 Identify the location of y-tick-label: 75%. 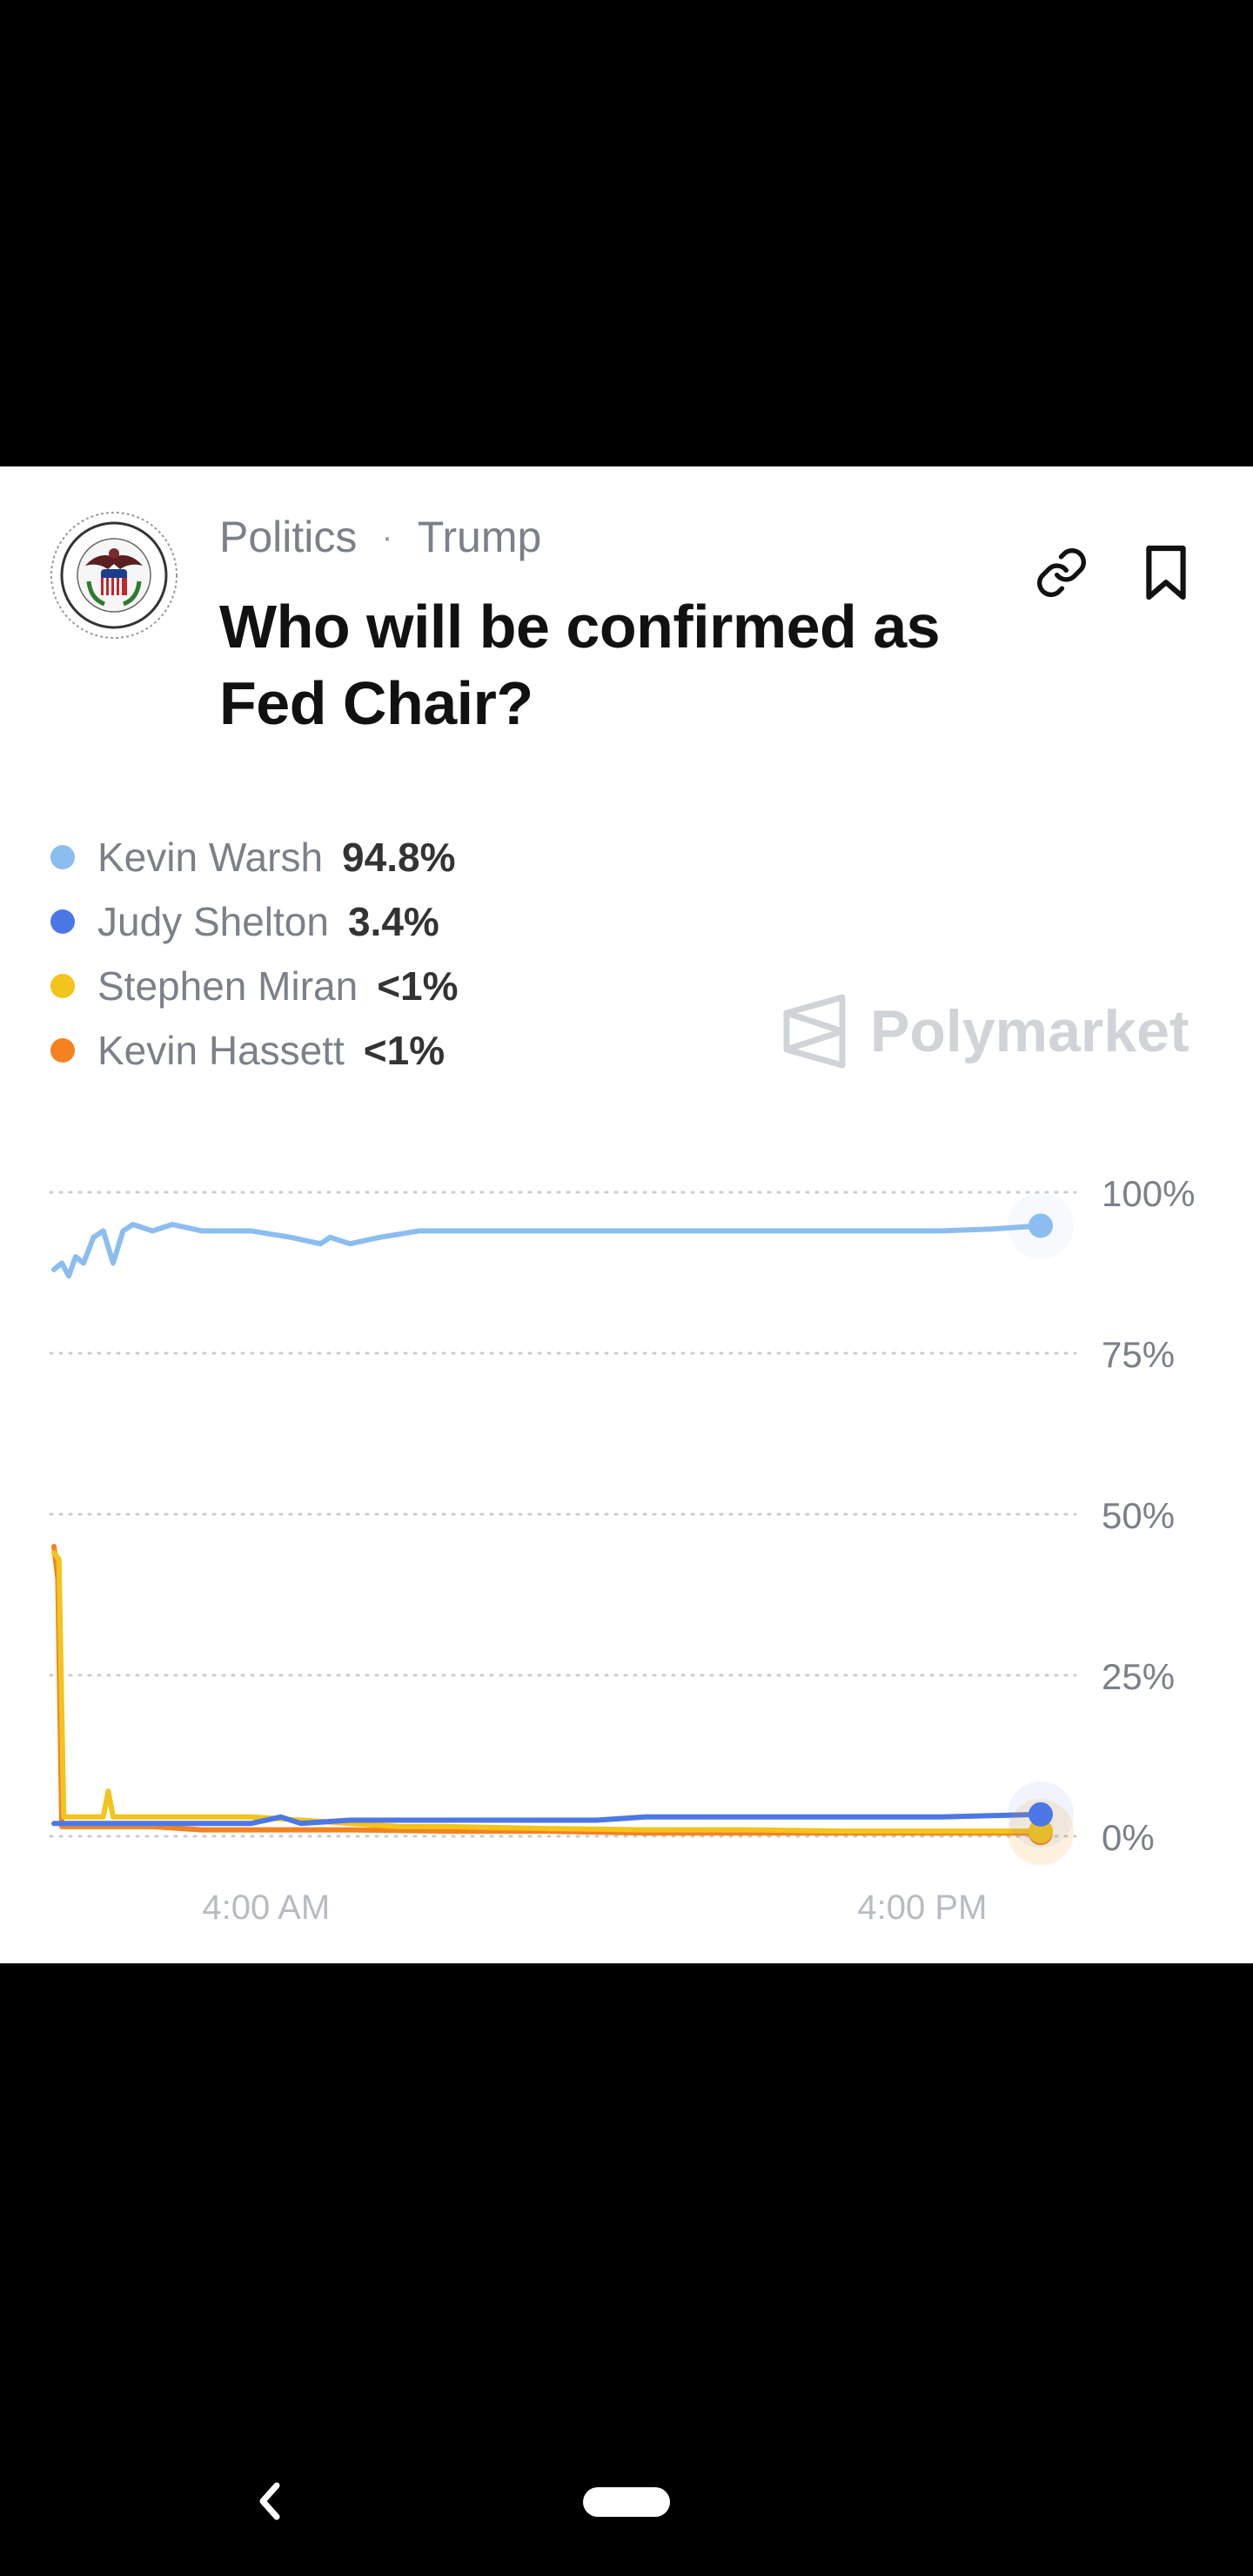
(1138, 1354).